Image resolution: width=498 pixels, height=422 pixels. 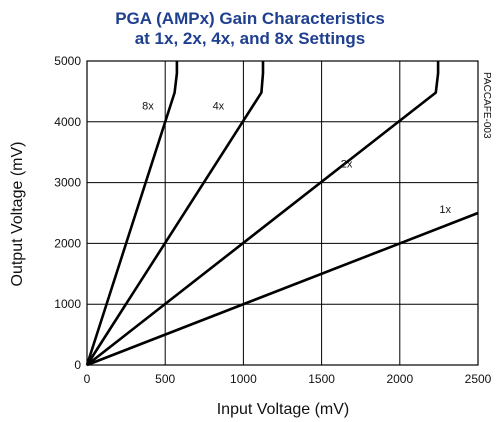 What do you see at coordinates (347, 164) in the screenshot?
I see `series-label-2x: 2x` at bounding box center [347, 164].